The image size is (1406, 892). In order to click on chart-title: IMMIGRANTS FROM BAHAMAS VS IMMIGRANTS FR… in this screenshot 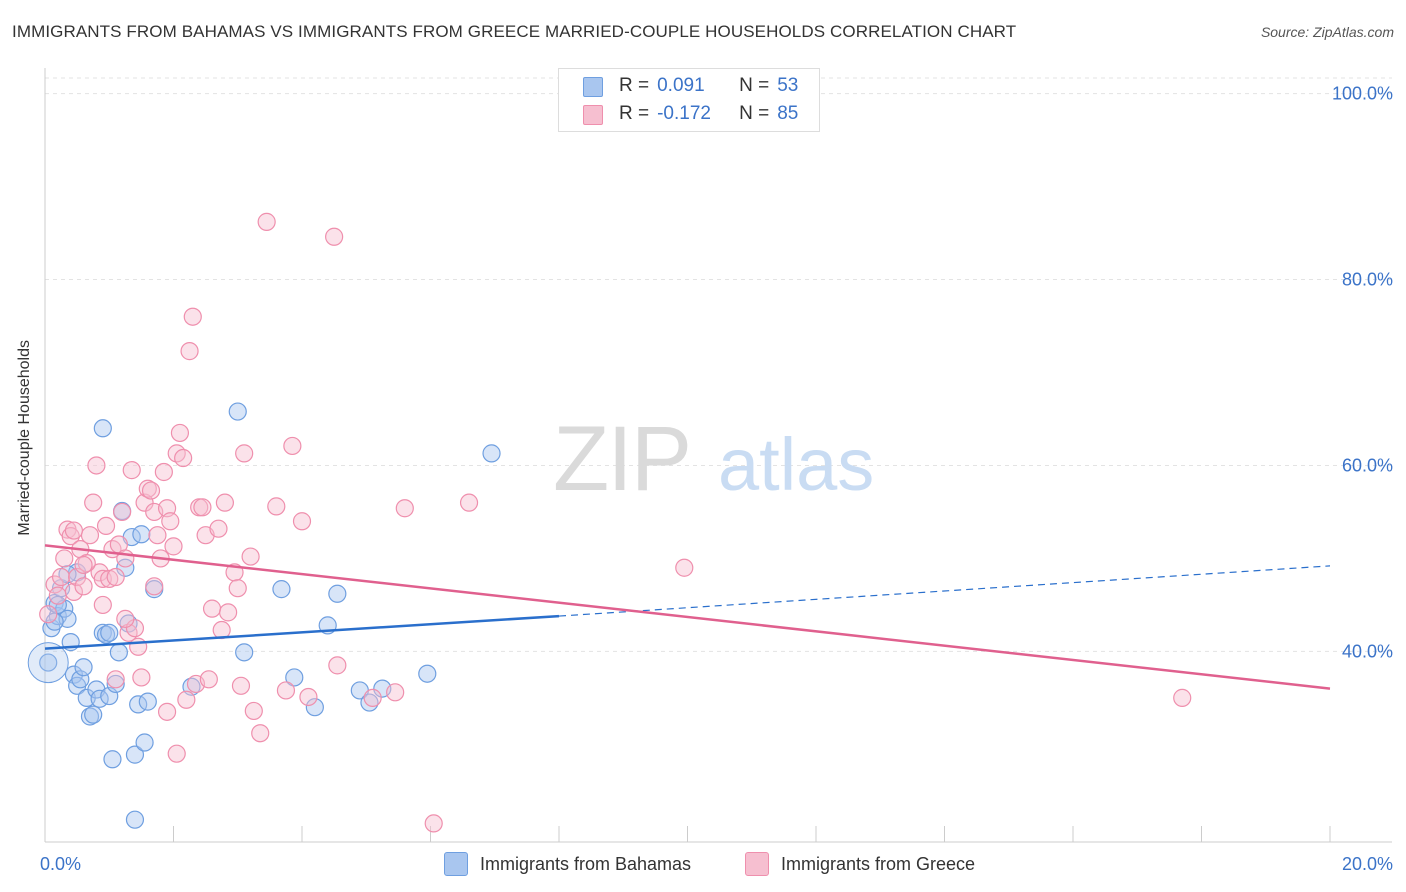, I will do `click(514, 31)`.